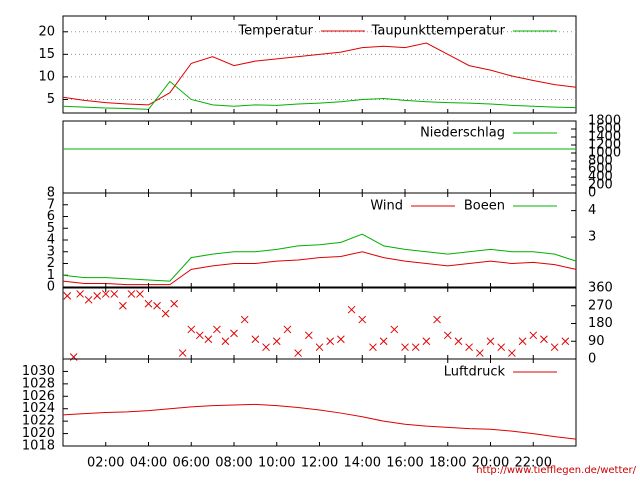  What do you see at coordinates (600, 323) in the screenshot?
I see `y-tick-label: 180` at bounding box center [600, 323].